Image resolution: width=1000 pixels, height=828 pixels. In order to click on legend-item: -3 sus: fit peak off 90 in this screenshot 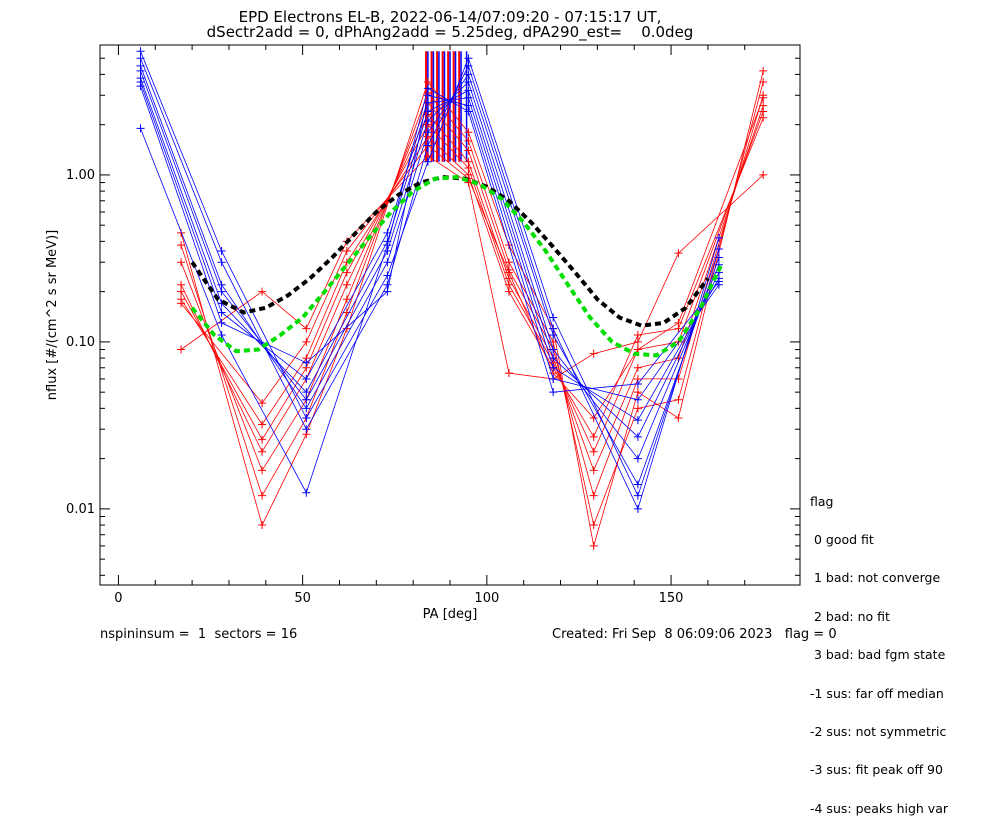, I will do `click(876, 770)`.